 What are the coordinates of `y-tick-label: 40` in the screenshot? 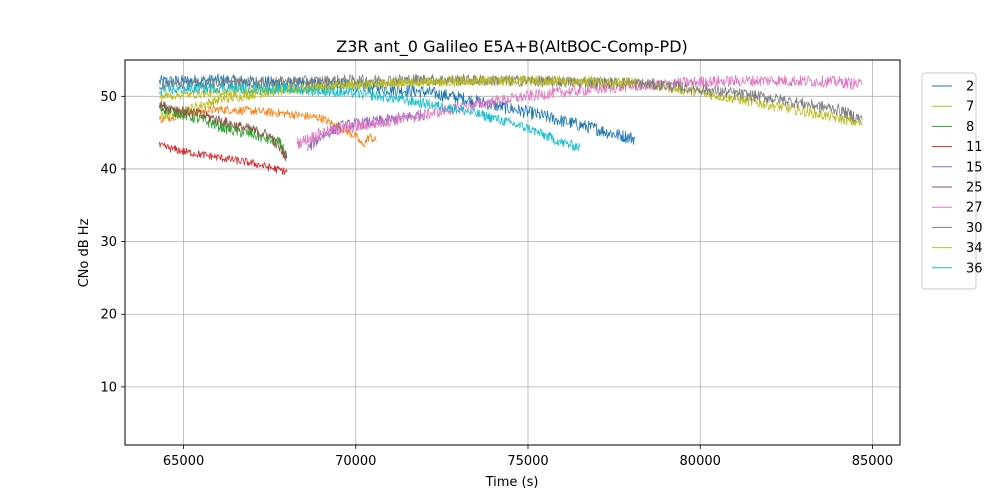 It's located at (108, 169).